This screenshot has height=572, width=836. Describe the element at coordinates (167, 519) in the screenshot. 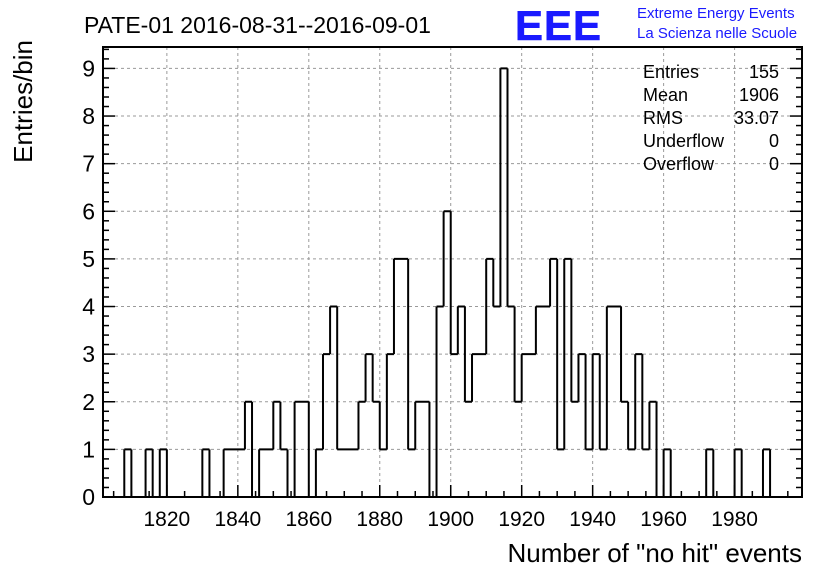

I see `x-tick-label: 1820` at that location.